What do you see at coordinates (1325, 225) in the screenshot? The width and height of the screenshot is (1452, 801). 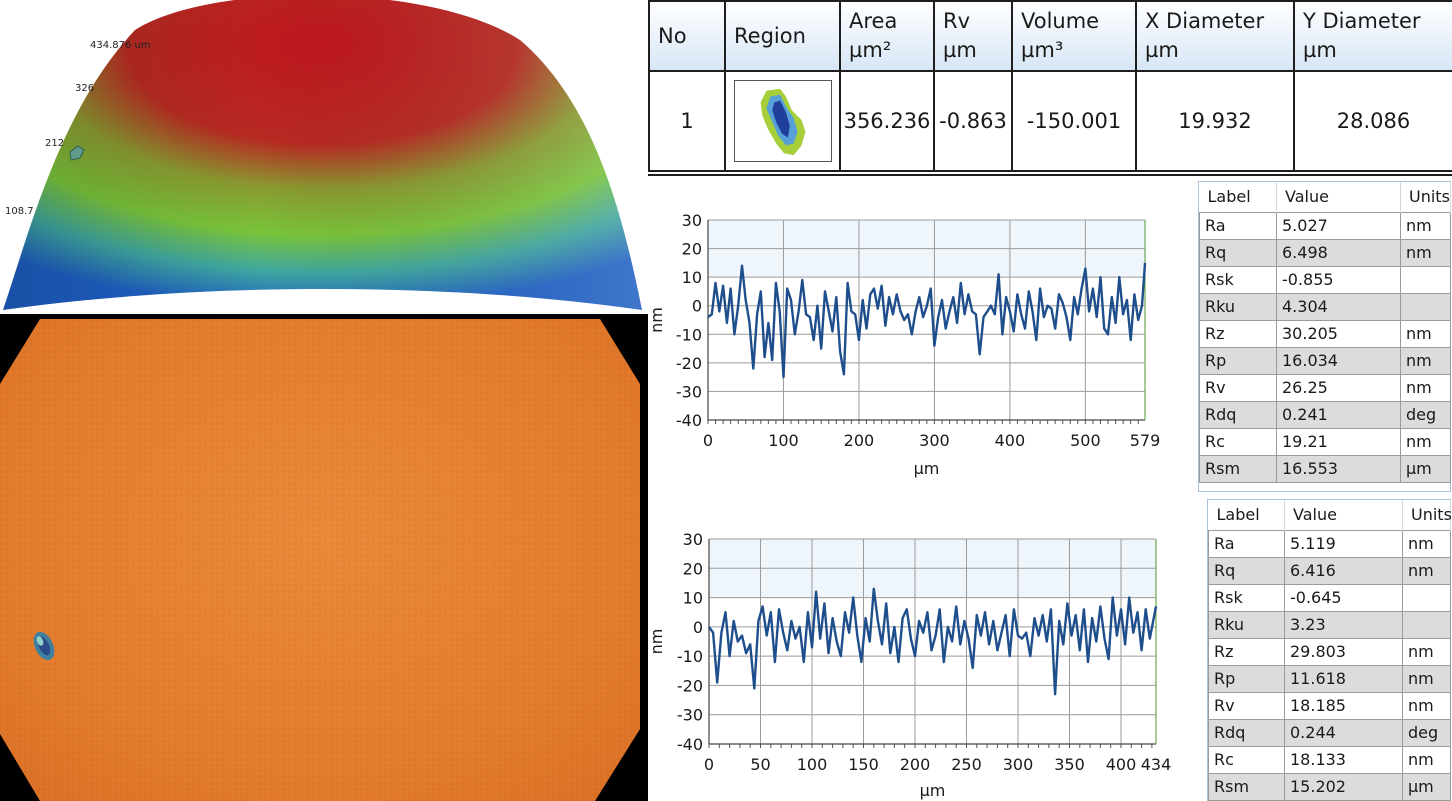 I see `table-row: Ra 5.027 nm` at bounding box center [1325, 225].